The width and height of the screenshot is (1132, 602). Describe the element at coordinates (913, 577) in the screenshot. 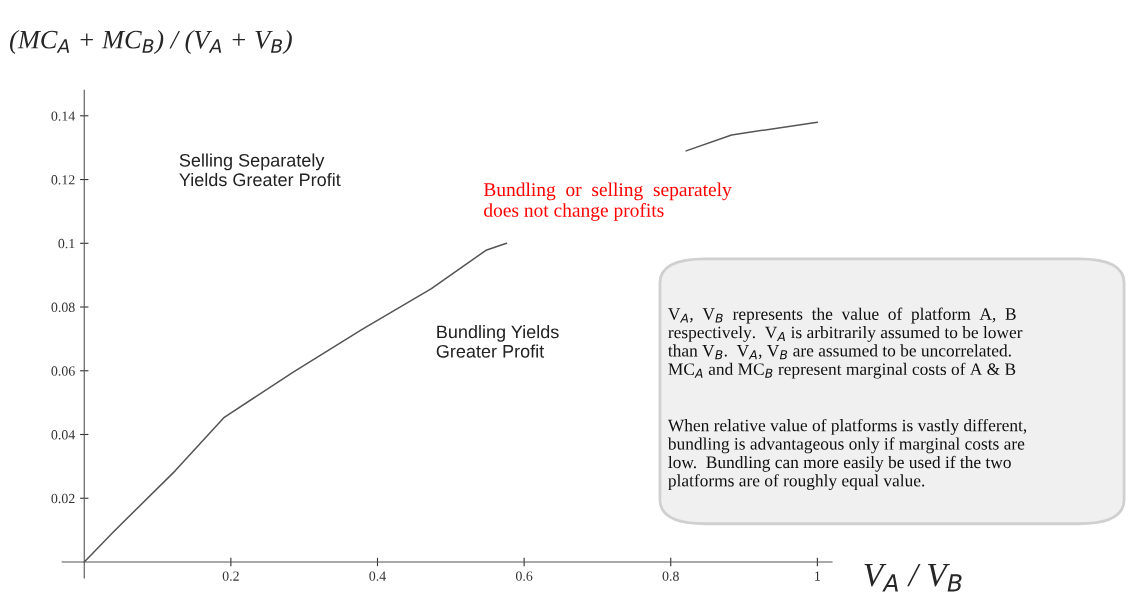

I see `x-axis-title: V$_{A}$ / V$_{B}$` at that location.